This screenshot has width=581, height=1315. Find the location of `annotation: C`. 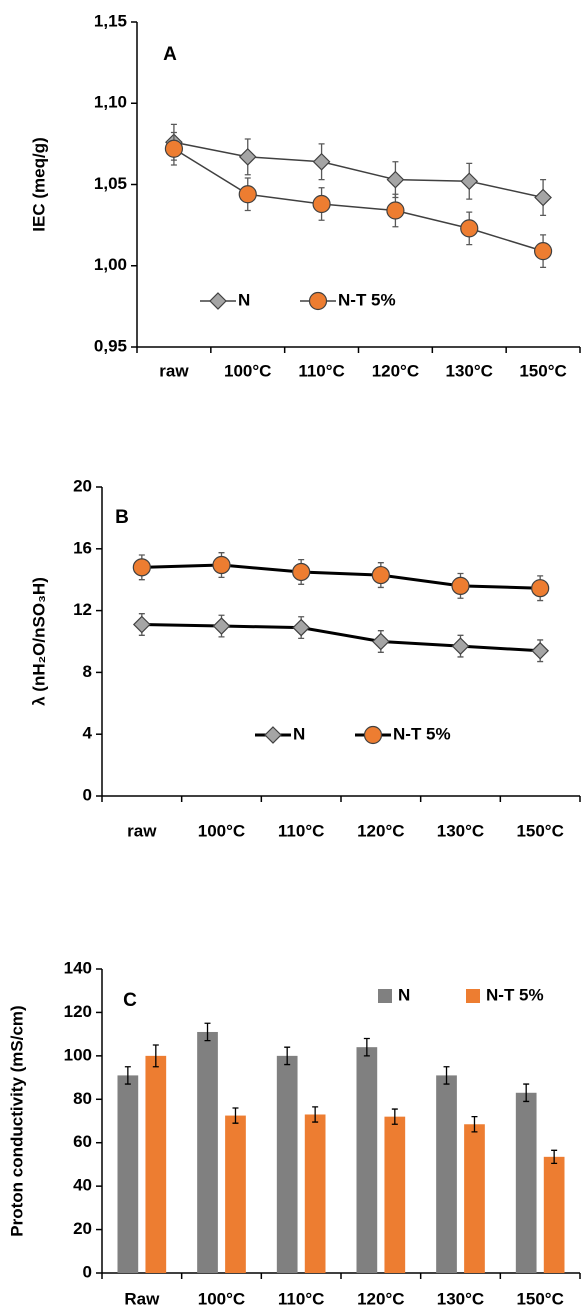

annotation: C is located at coordinates (130, 1000).